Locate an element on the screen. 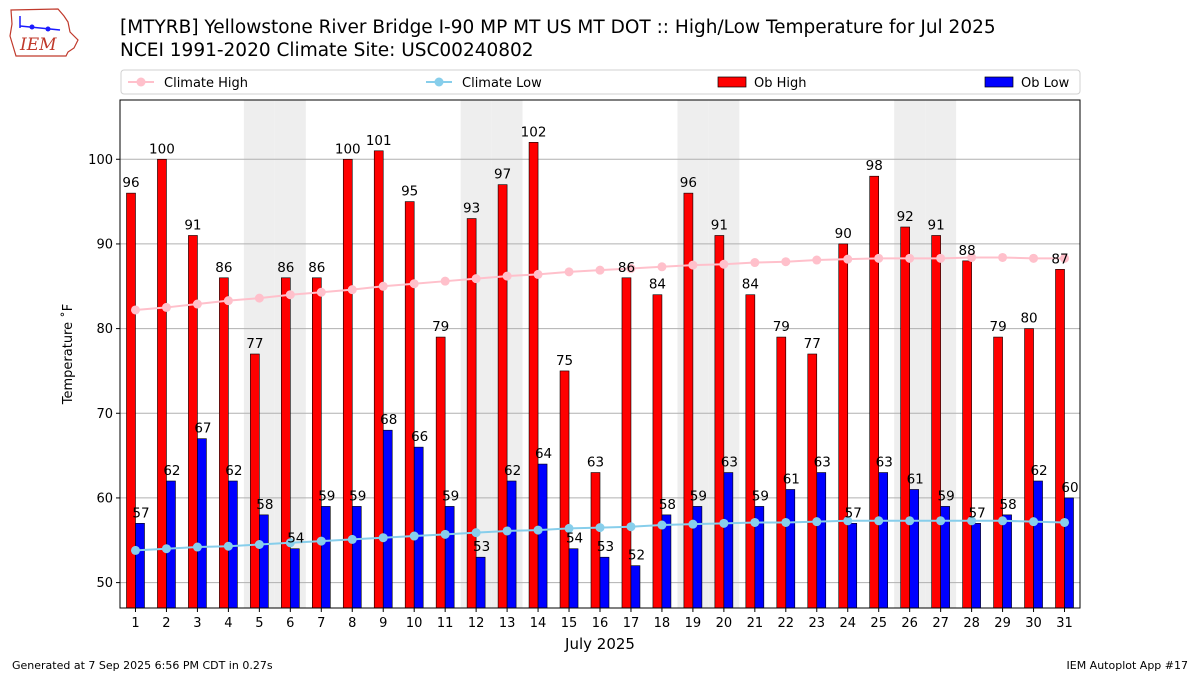  ob-low-label: 52 is located at coordinates (636, 556).